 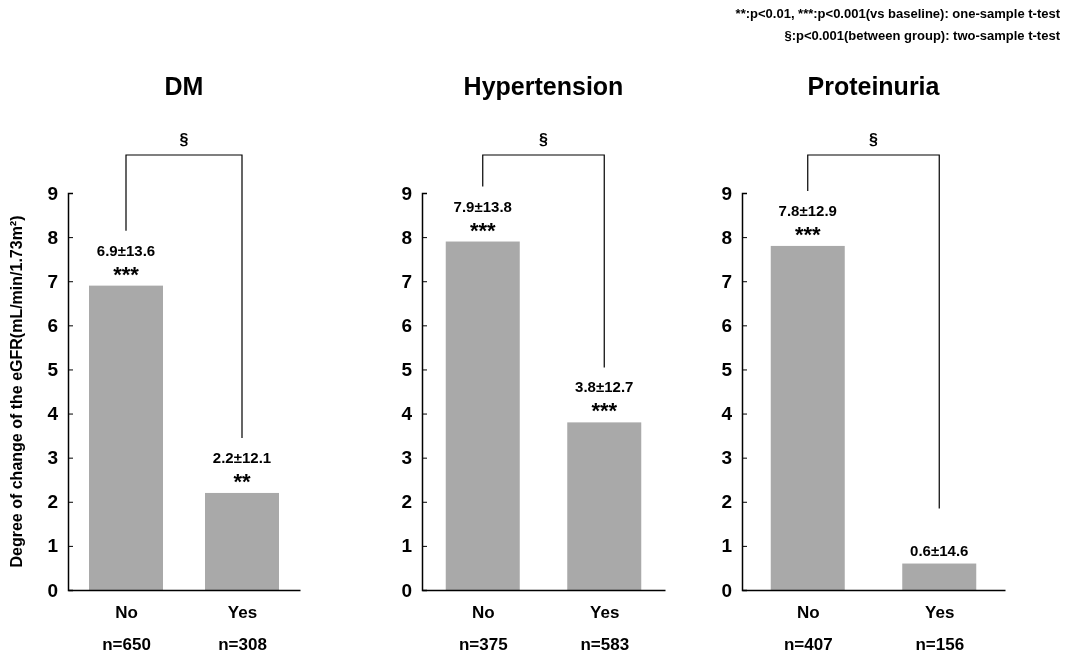 What do you see at coordinates (543, 86) in the screenshot?
I see `chart-title: Hypertension` at bounding box center [543, 86].